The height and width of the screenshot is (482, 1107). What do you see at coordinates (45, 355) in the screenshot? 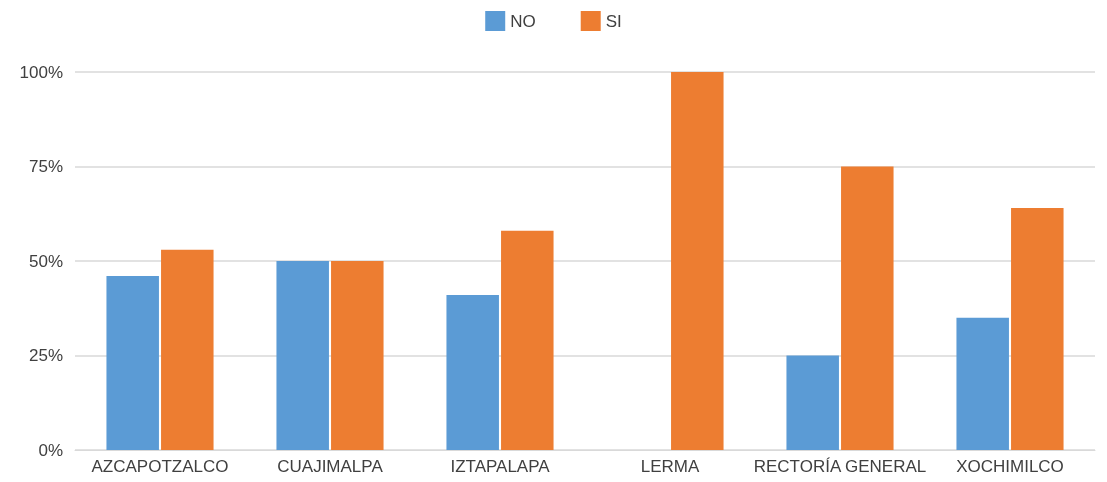
I see `y-tick-label: 25%` at bounding box center [45, 355].